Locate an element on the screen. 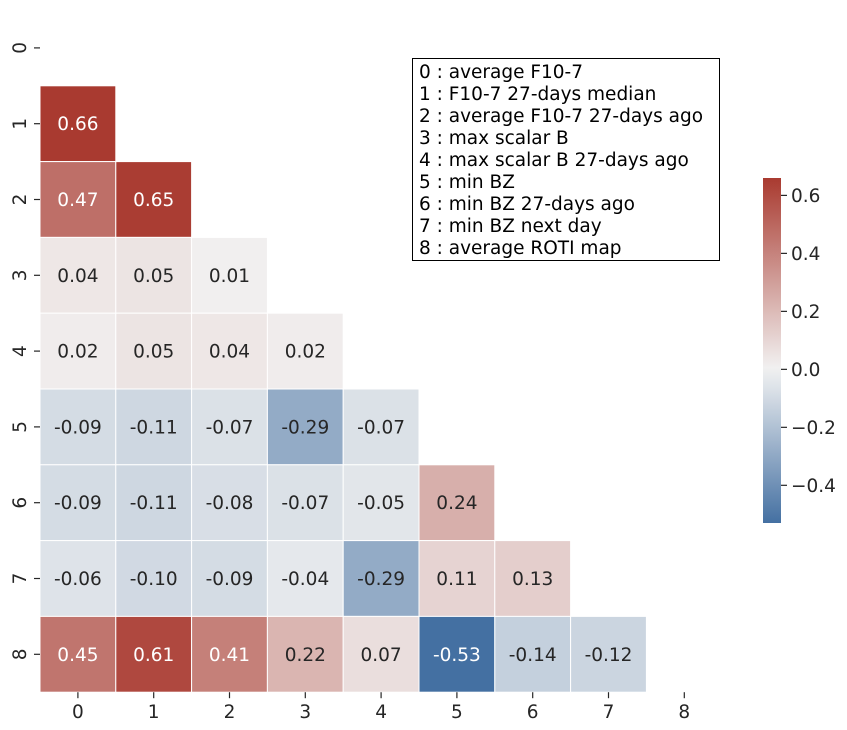 The height and width of the screenshot is (730, 847). cell-value-label: 0.41 is located at coordinates (229, 655).